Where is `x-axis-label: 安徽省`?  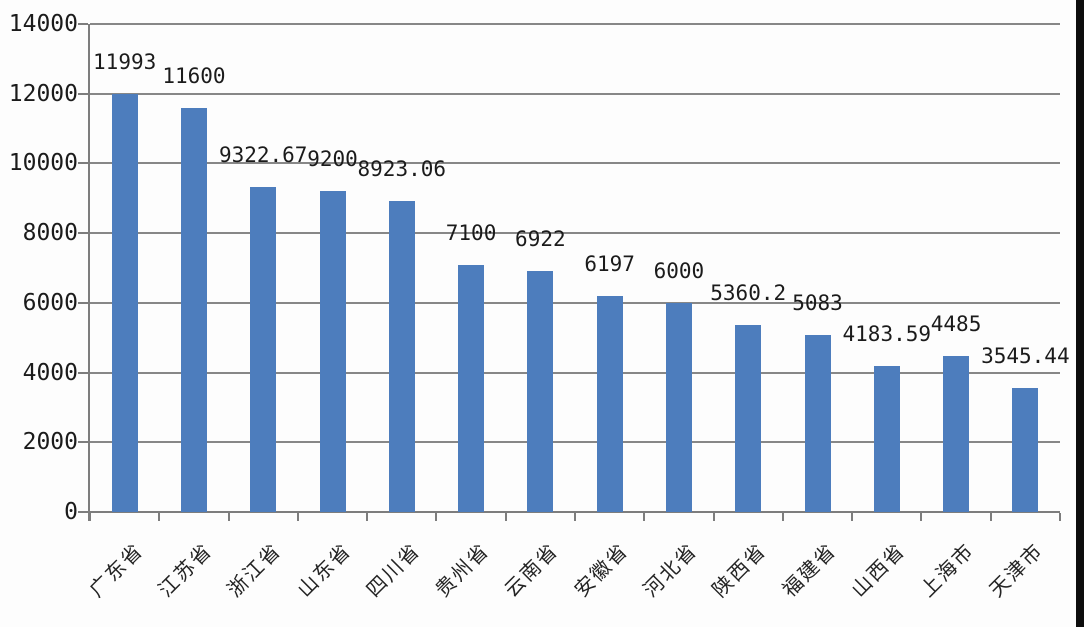
x-axis-label: 安徽省 is located at coordinates (600, 570).